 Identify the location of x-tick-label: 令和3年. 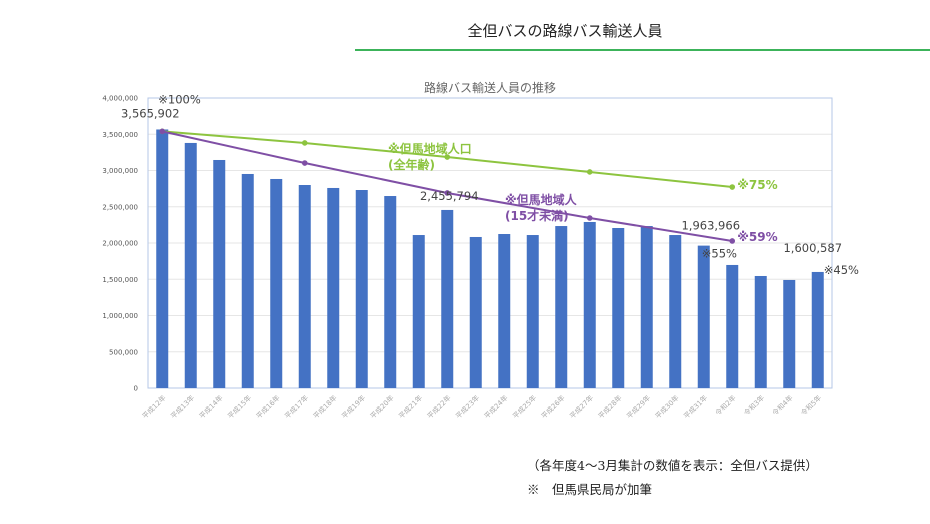
(754, 405).